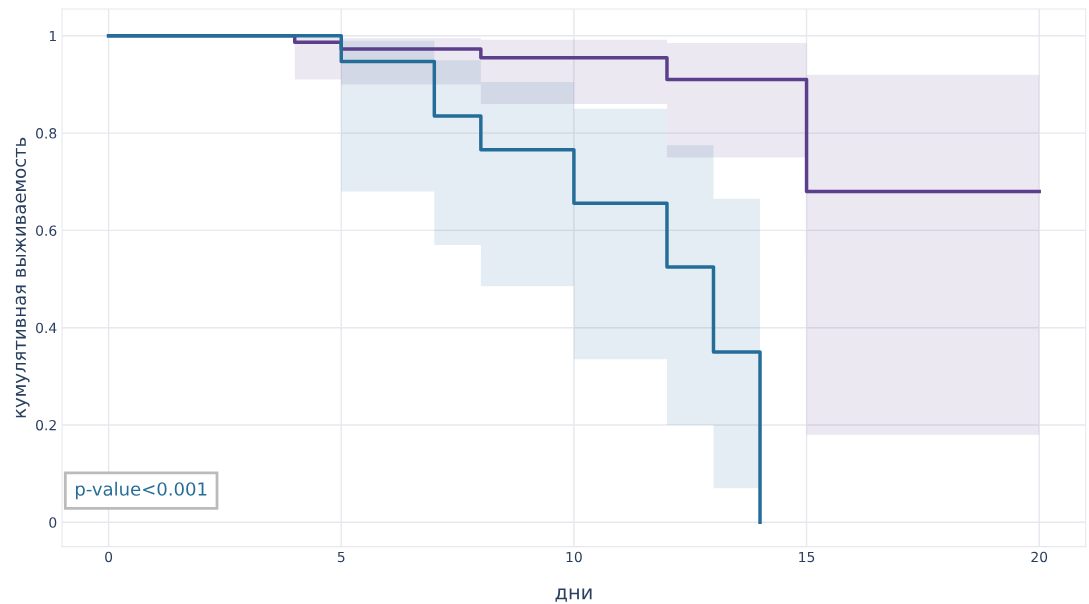 The width and height of the screenshot is (1089, 604). What do you see at coordinates (46, 425) in the screenshot?
I see `y-tick-label: 0.2` at bounding box center [46, 425].